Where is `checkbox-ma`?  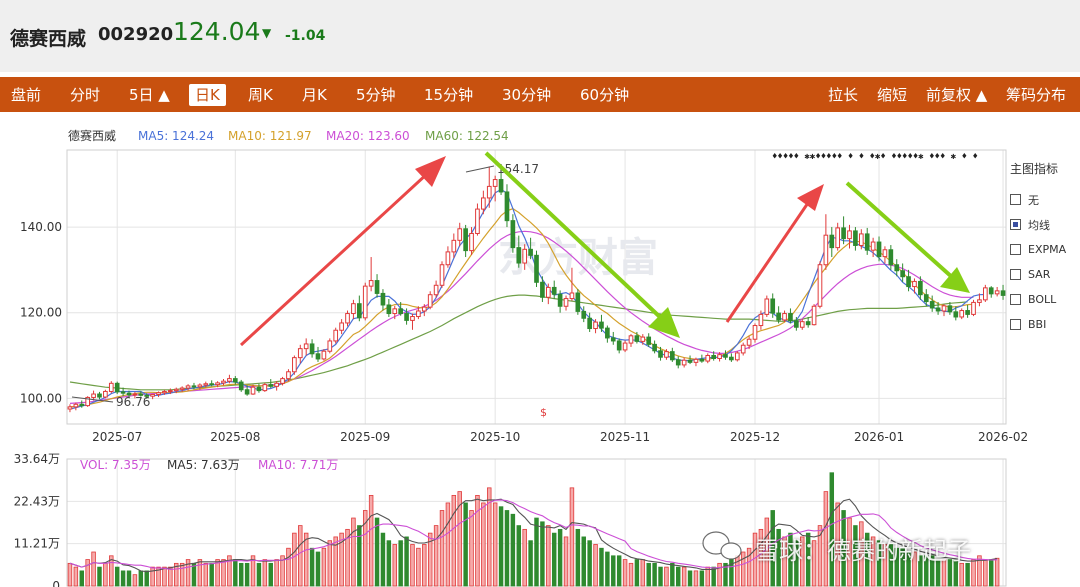
checkbox-ma is located at coordinates (1015, 224).